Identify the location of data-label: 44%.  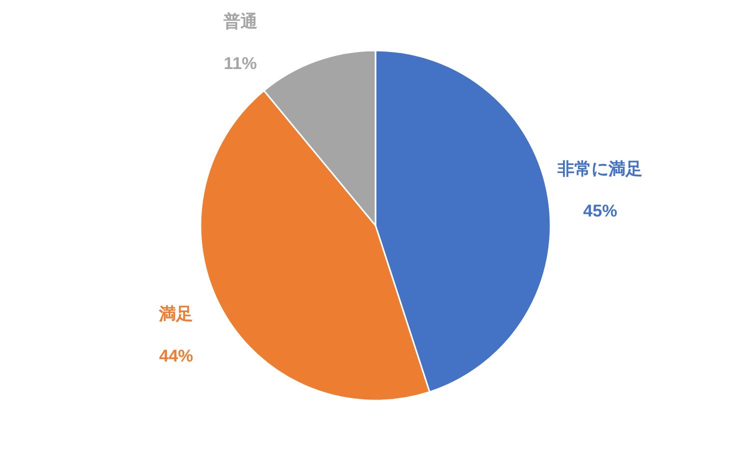
(176, 356).